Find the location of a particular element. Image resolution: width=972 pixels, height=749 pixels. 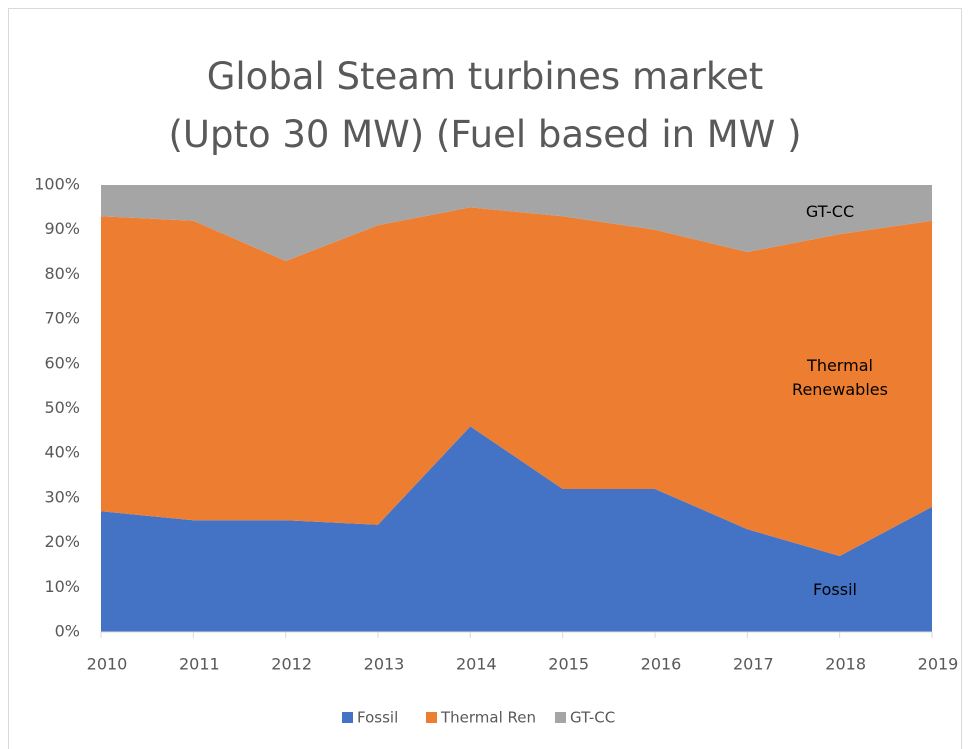

y-tick-label: 70% is located at coordinates (62, 318).